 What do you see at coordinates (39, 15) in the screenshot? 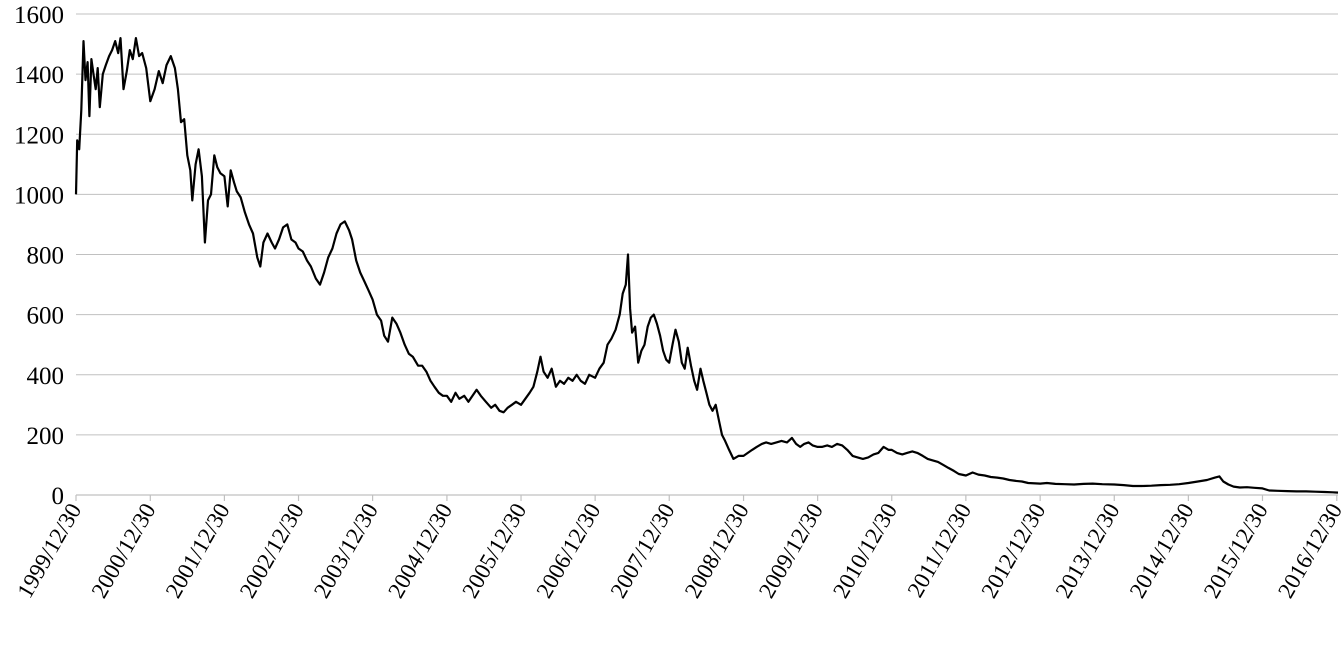
I see `y-tick-label: 1600` at bounding box center [39, 15].